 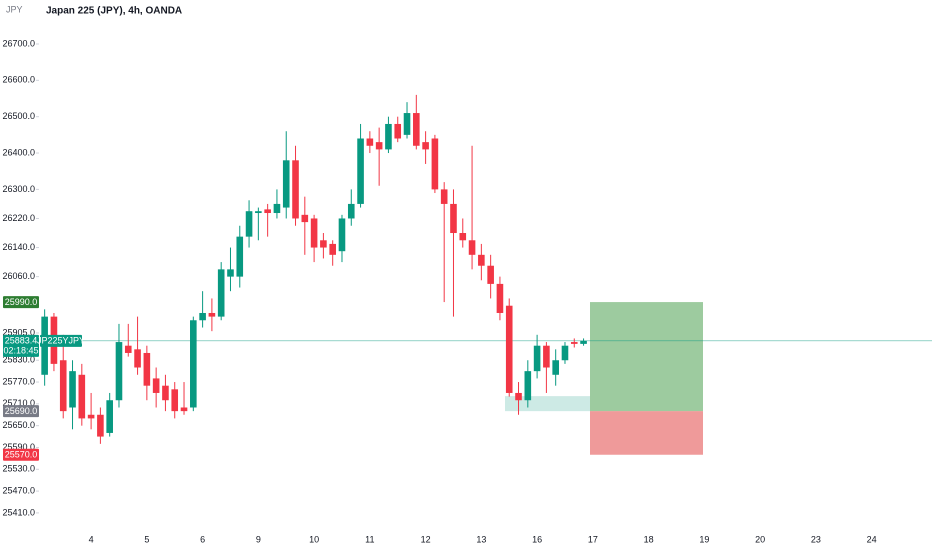 What do you see at coordinates (426, 539) in the screenshot?
I see `x-tick-label: 12` at bounding box center [426, 539].